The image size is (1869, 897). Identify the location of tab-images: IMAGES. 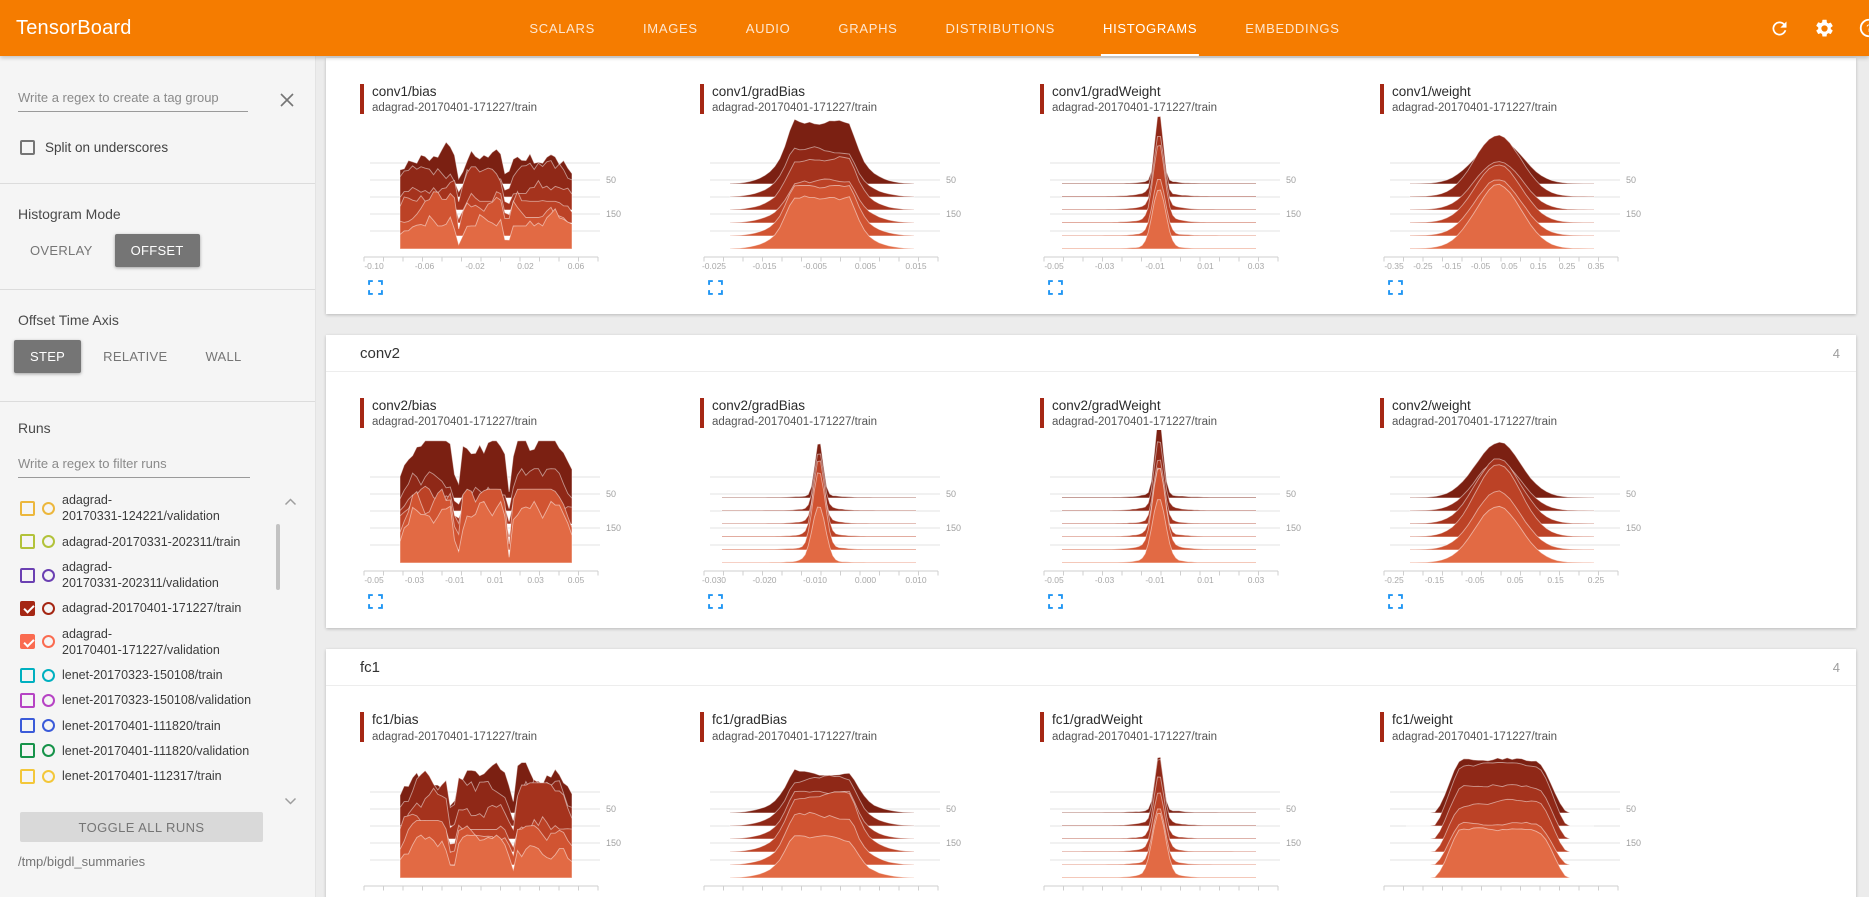
(670, 28).